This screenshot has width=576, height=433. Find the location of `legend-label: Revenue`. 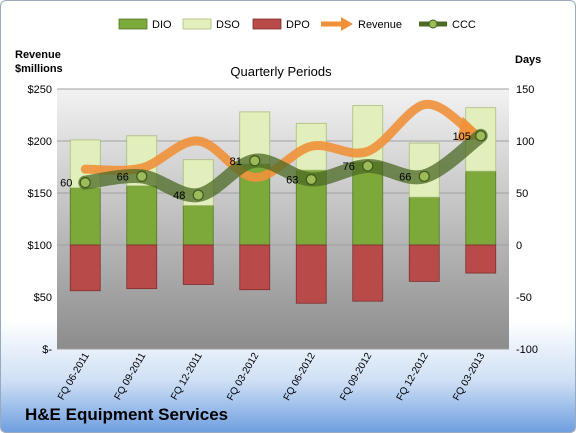

legend-label: Revenue is located at coordinates (380, 25).